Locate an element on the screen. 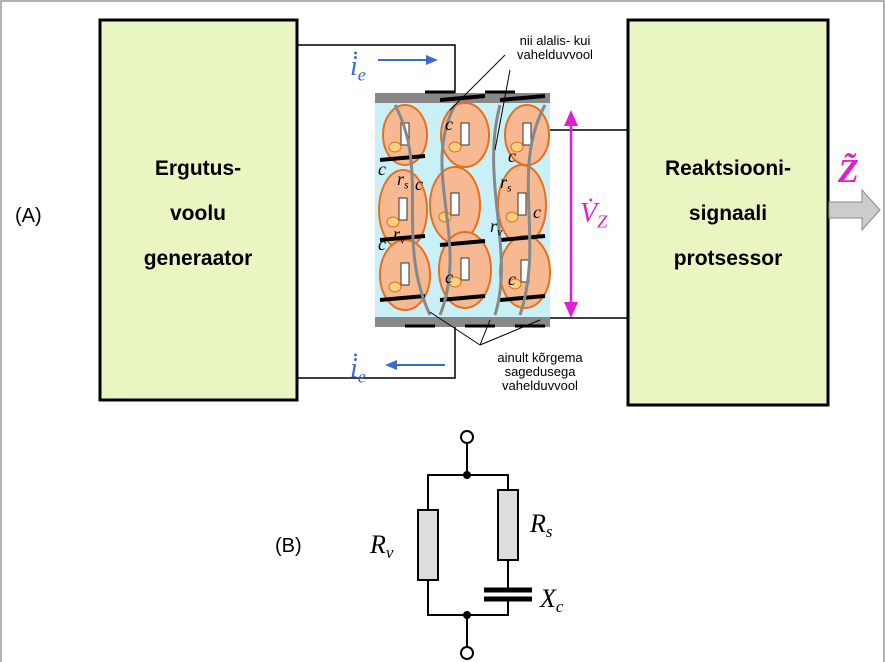 Image resolution: width=885 pixels, height=662 pixels. xc-label-main: X is located at coordinates (548, 598).